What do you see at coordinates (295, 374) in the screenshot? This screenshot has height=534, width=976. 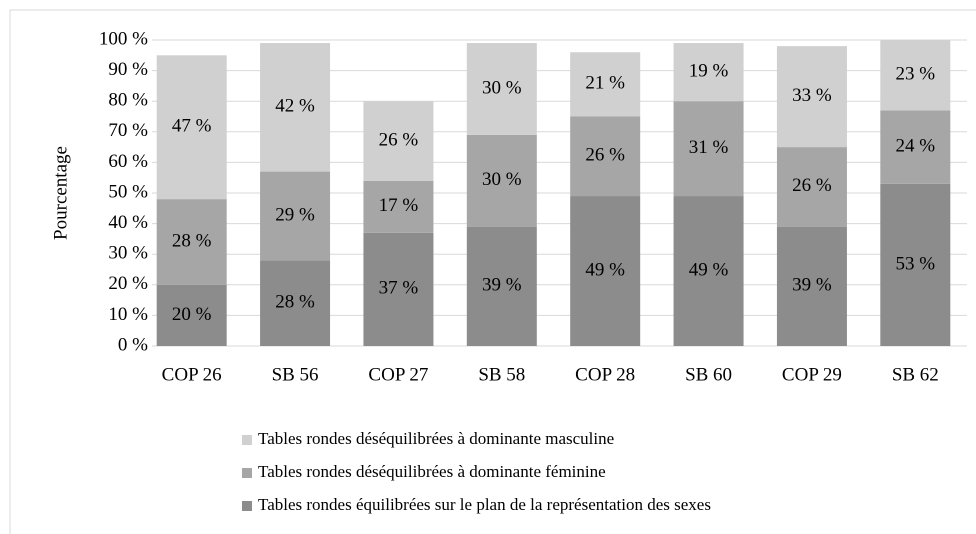 I see `x-tick-label: SB 56` at bounding box center [295, 374].